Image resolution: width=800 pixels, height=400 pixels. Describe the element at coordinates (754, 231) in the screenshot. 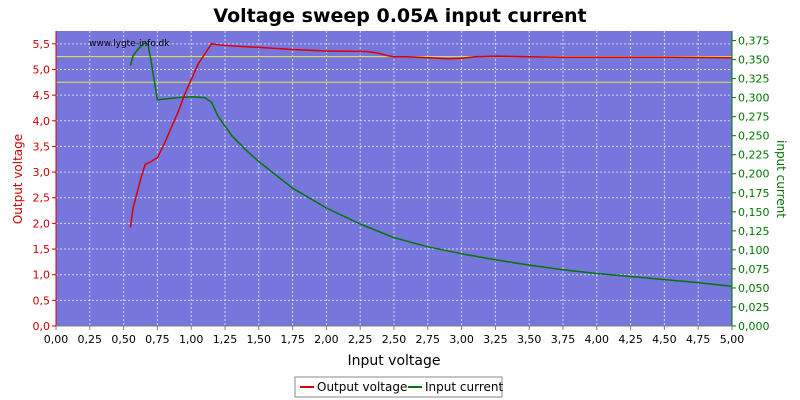

I see `right-tick-label: 0,125` at that location.